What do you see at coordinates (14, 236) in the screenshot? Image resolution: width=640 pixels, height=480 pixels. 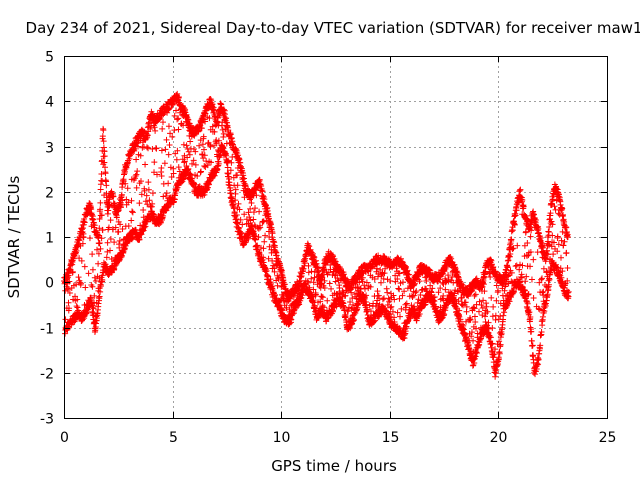 I see `y-axis-title: SDTVAR / TECUs` at bounding box center [14, 236].